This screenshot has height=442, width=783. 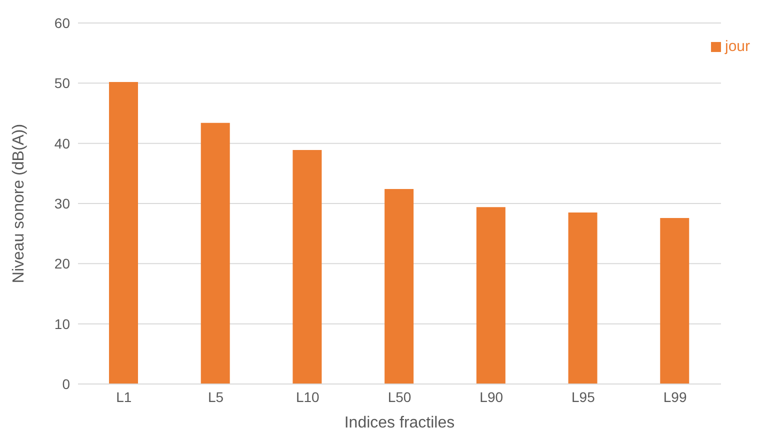 I want to click on y-tick-label: 30, so click(x=62, y=203).